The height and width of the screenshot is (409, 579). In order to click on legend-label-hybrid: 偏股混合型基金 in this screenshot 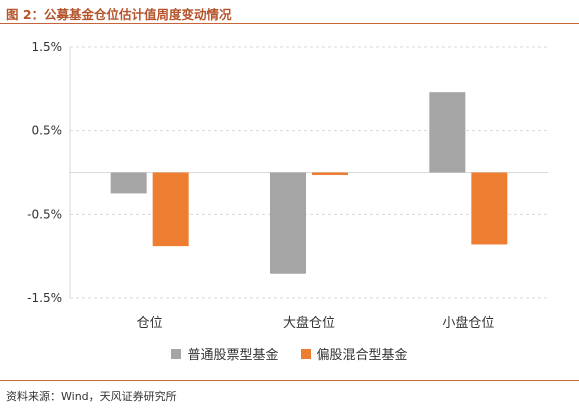, I will do `click(362, 355)`.